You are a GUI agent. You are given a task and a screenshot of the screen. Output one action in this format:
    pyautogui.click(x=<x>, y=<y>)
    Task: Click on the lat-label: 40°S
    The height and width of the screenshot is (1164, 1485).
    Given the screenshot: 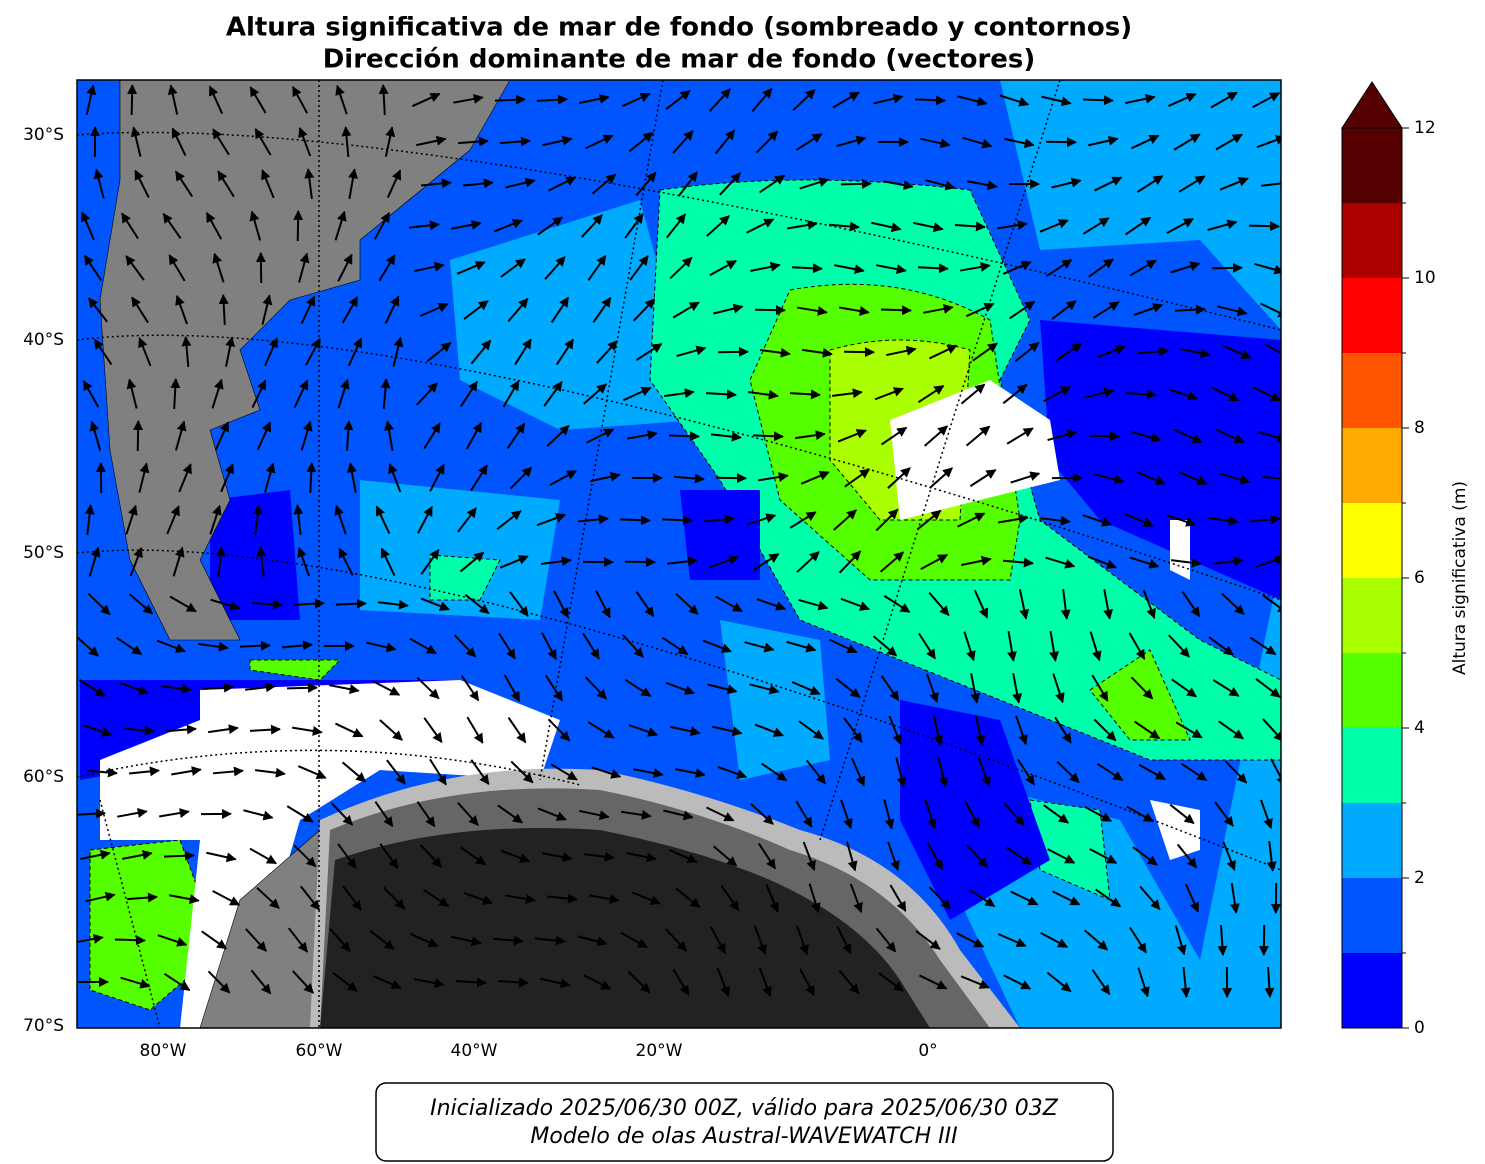 What is the action you would take?
    pyautogui.click(x=43, y=340)
    